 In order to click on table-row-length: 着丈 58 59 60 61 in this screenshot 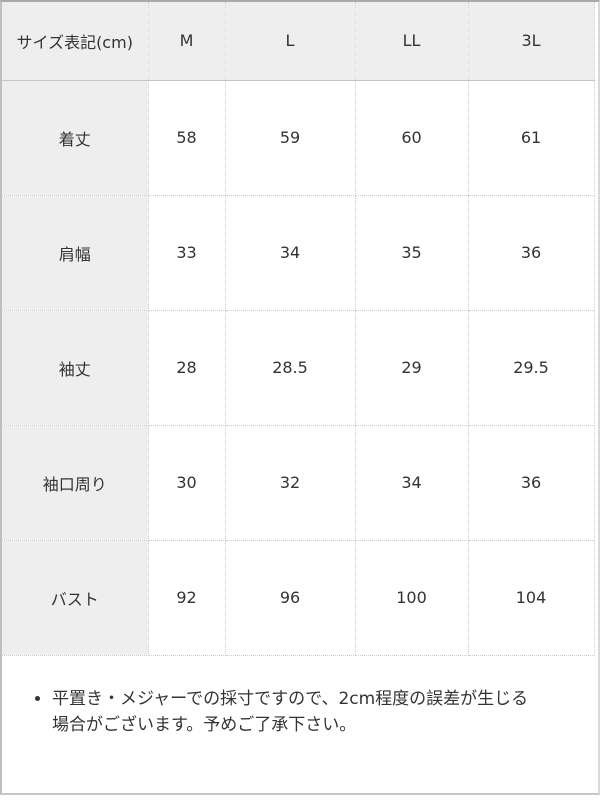, I will do `click(298, 137)`.